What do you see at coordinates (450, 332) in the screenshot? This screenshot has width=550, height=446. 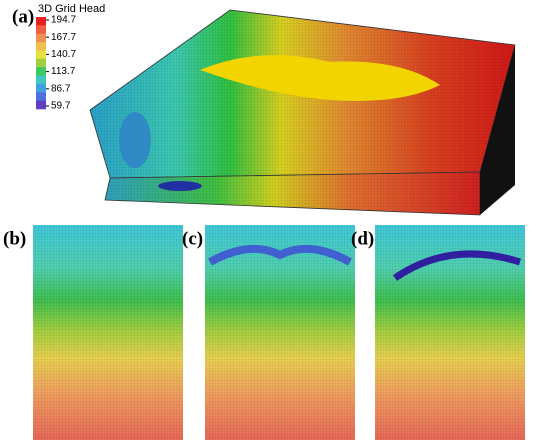 I see `panel-d` at bounding box center [450, 332].